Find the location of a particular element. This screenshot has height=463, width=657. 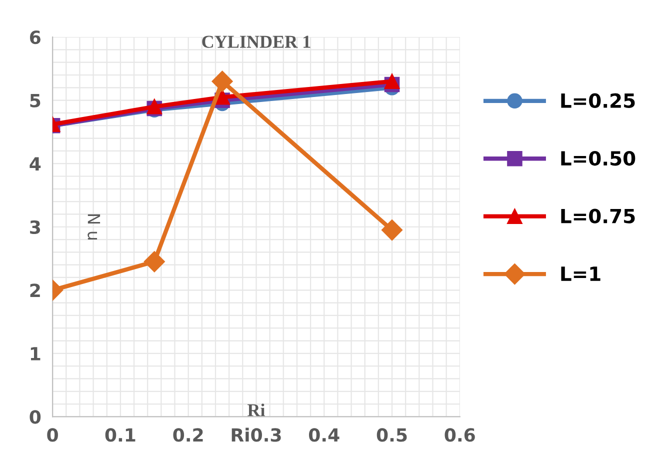

x-tick-label: 0 is located at coordinates (52, 435).